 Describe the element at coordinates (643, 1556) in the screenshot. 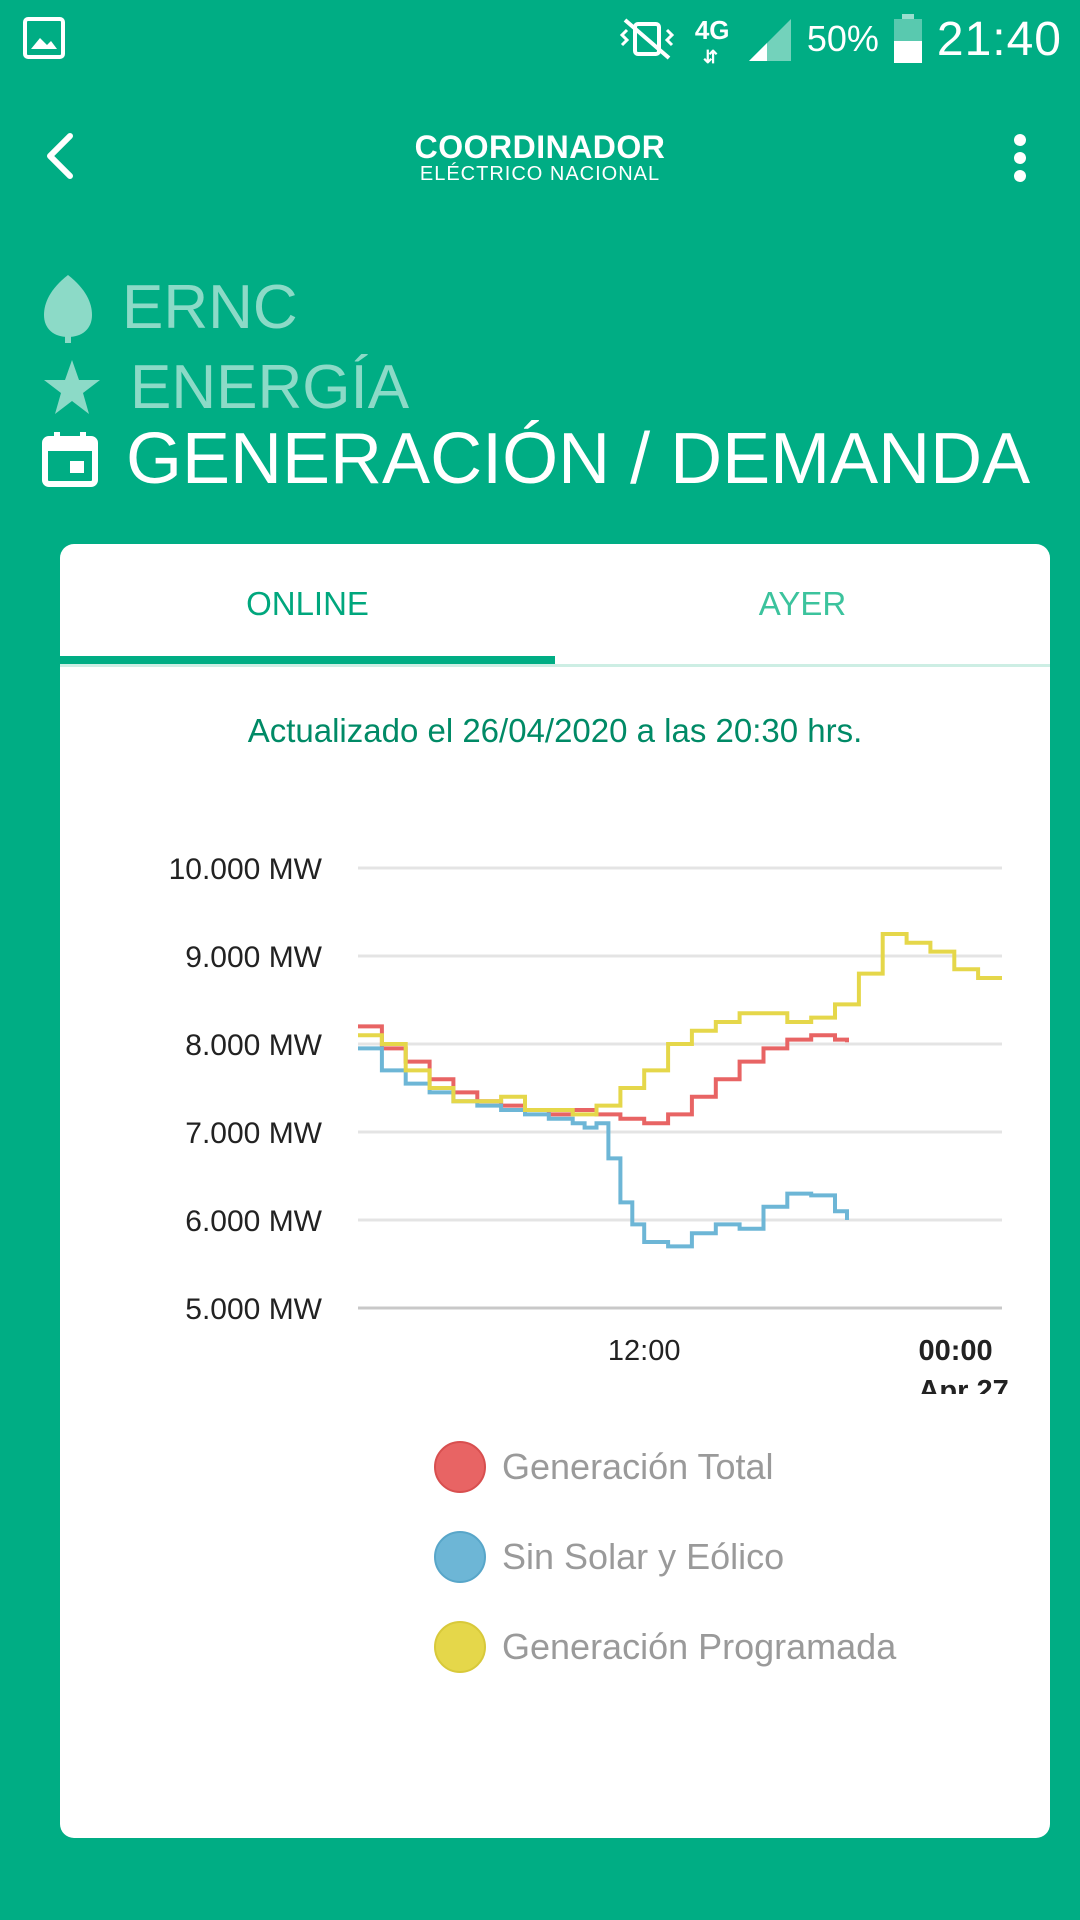

I see `legend-label-sin-solar: Sin Solar y Eólico` at that location.